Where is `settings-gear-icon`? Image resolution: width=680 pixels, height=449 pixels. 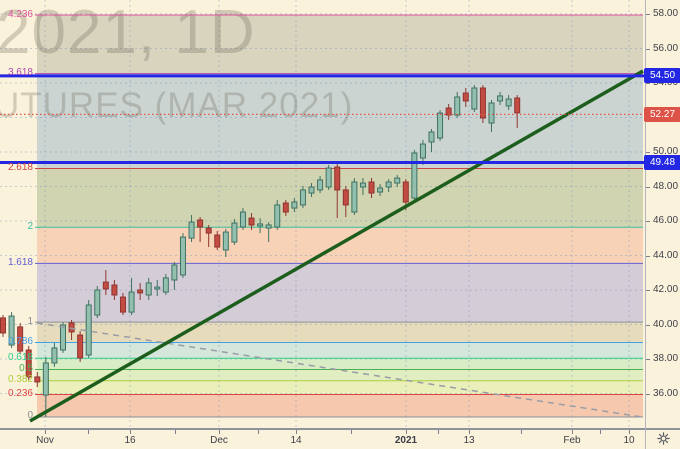 settings-gear-icon is located at coordinates (663, 438).